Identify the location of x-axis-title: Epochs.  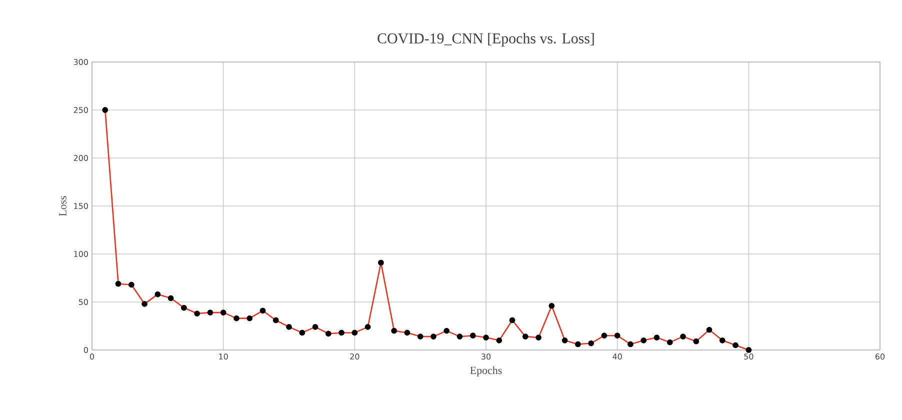
(486, 371).